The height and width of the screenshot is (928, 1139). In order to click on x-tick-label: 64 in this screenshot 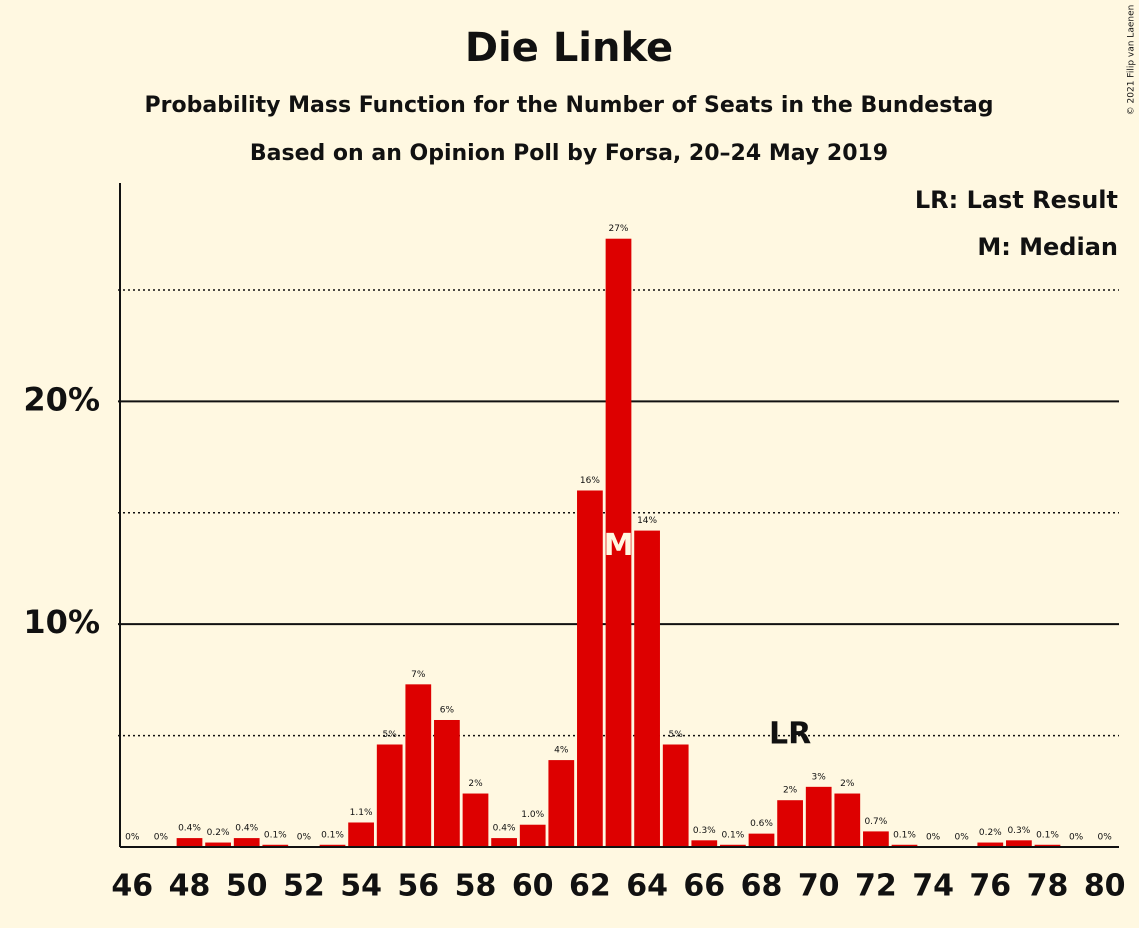, I will do `click(647, 886)`.